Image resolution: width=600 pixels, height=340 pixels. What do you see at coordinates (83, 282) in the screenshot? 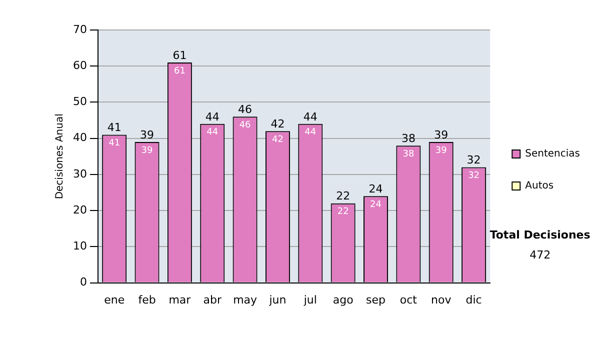
I see `y-tick-label: 0` at bounding box center [83, 282].